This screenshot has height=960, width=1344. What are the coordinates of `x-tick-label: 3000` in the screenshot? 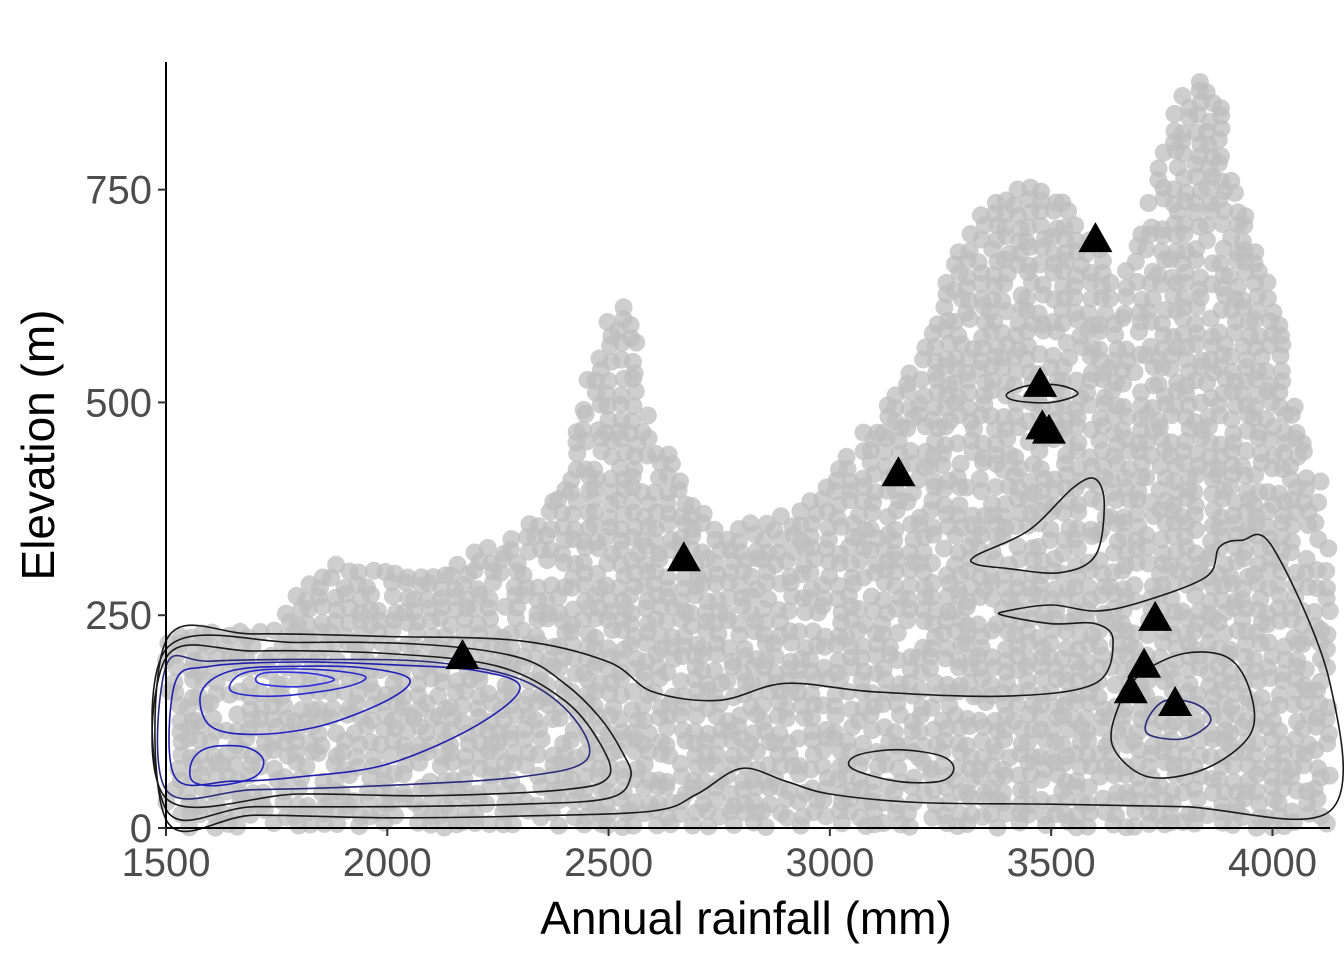 It's located at (829, 863).